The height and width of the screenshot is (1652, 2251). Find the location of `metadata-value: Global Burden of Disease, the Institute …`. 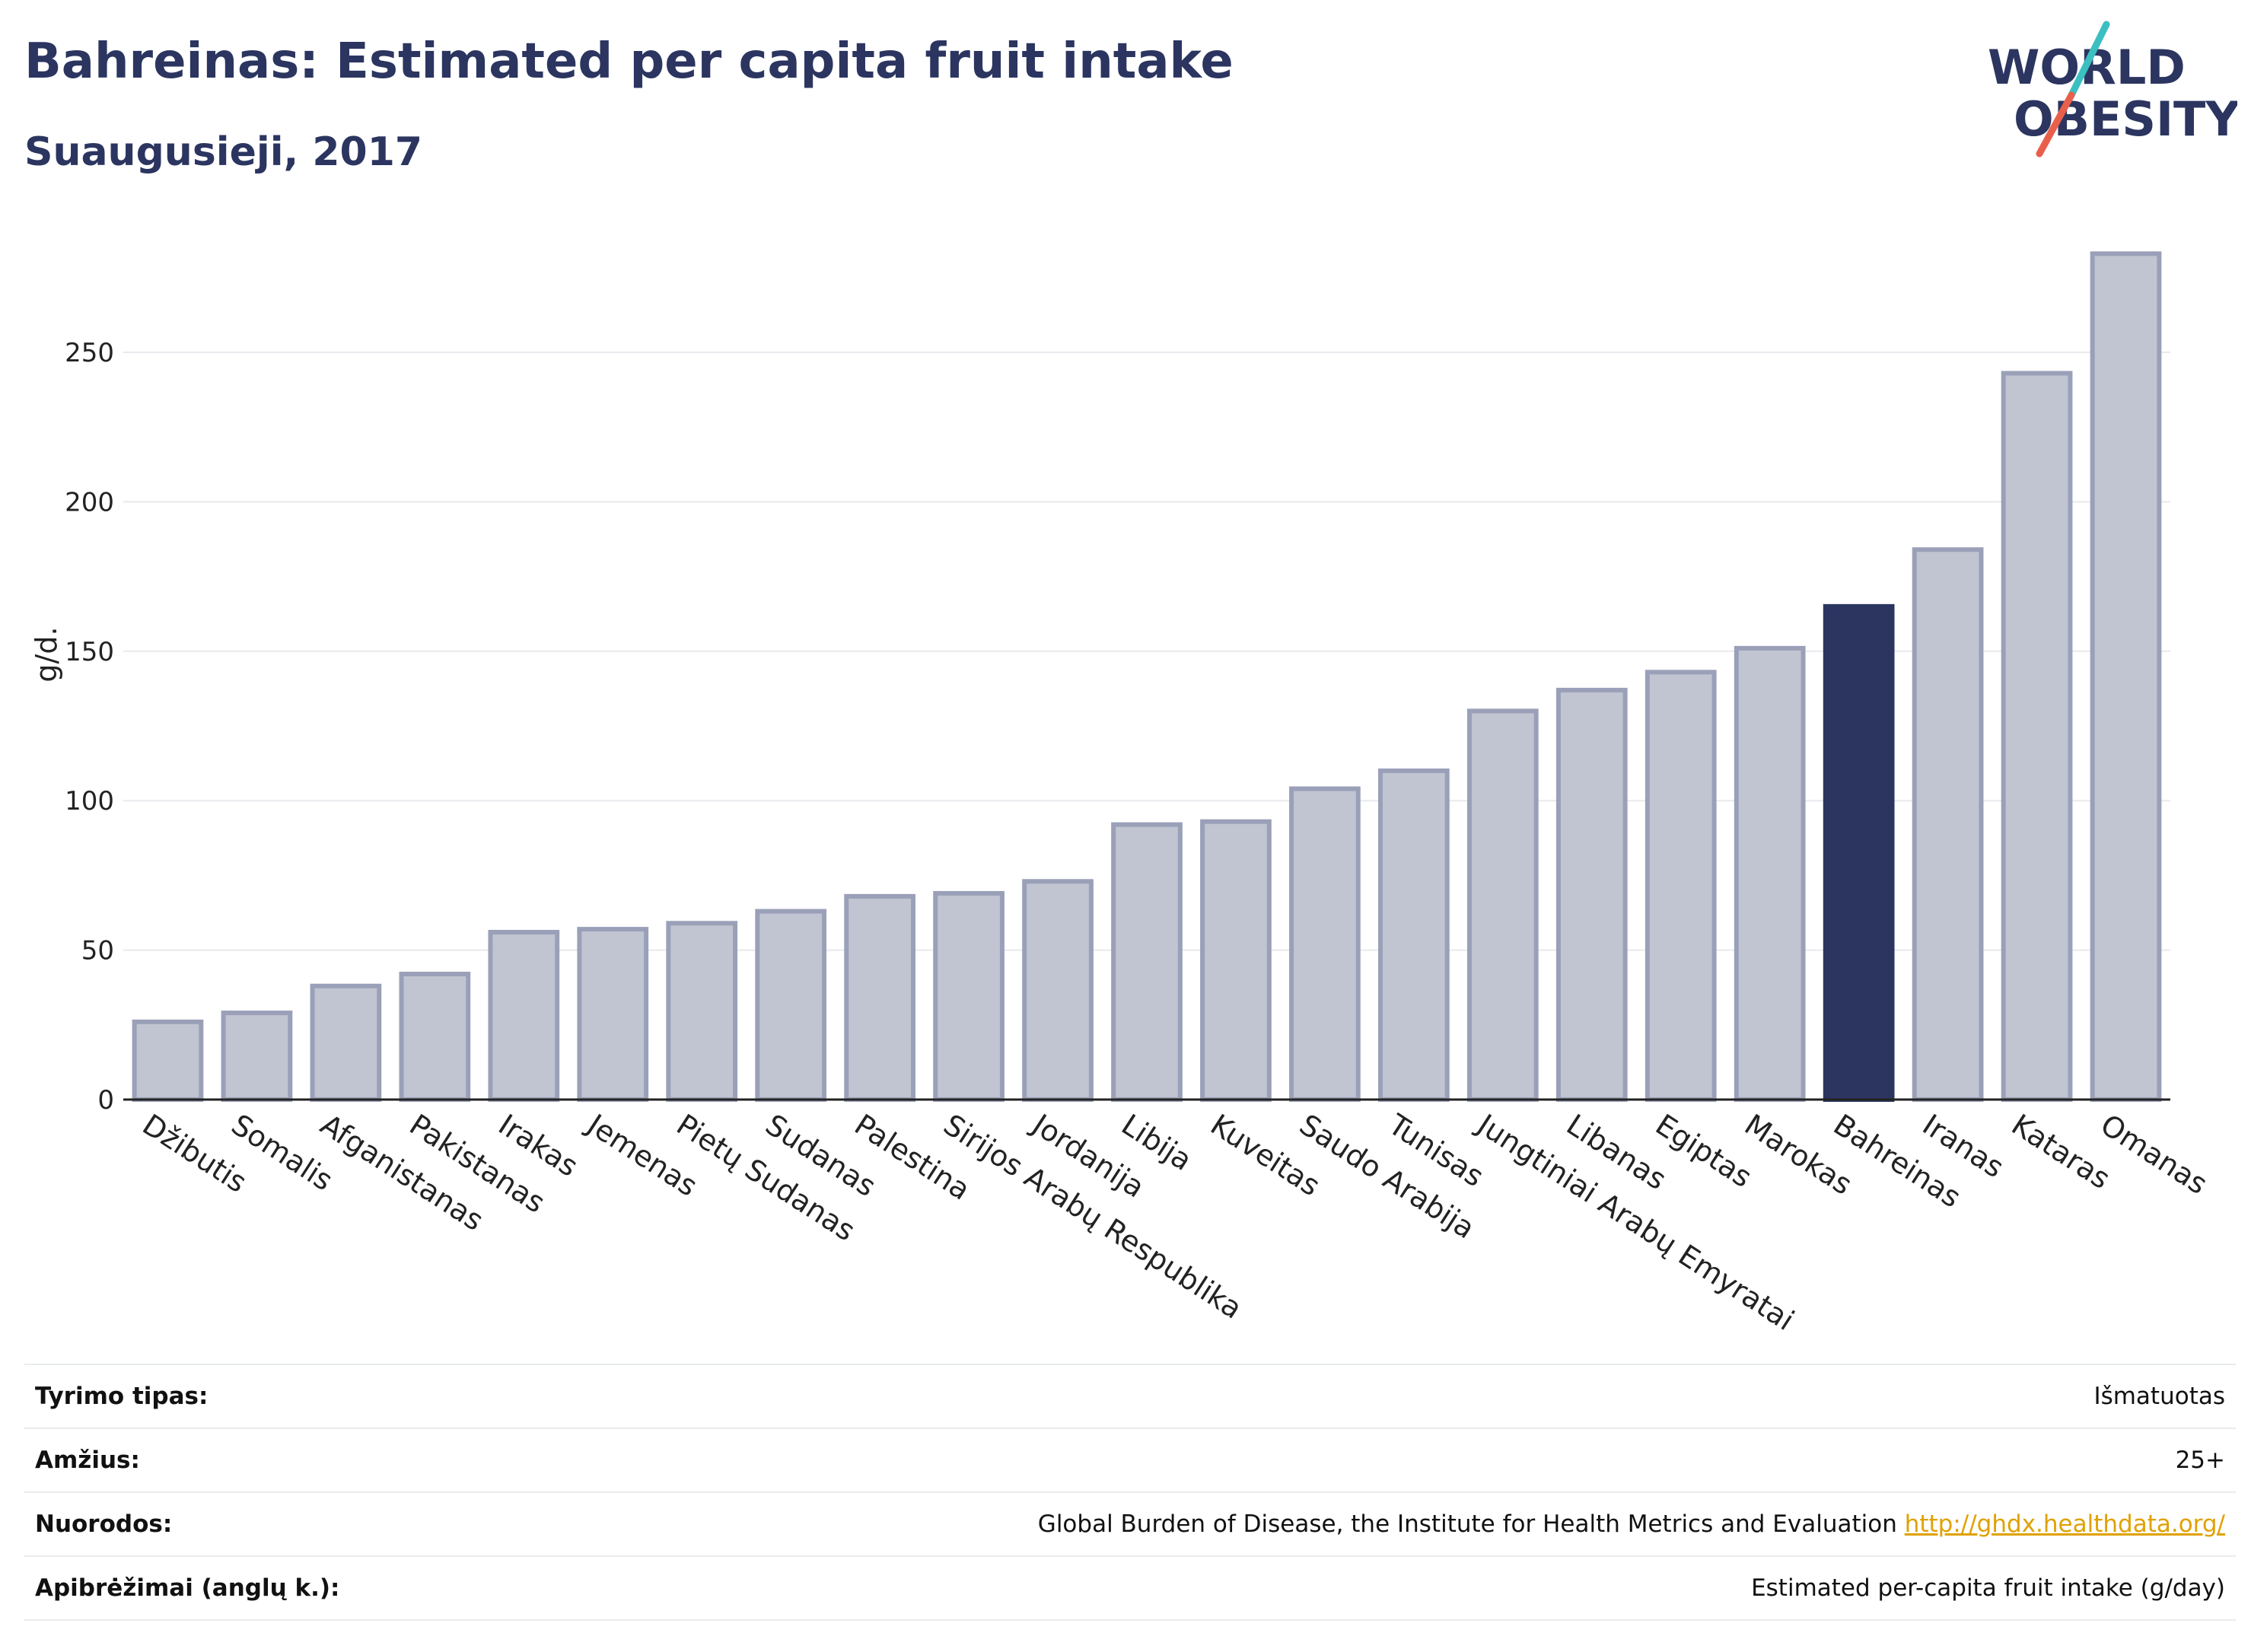

metadata-value: Global Burden of Disease, the Institute … is located at coordinates (1631, 1524).